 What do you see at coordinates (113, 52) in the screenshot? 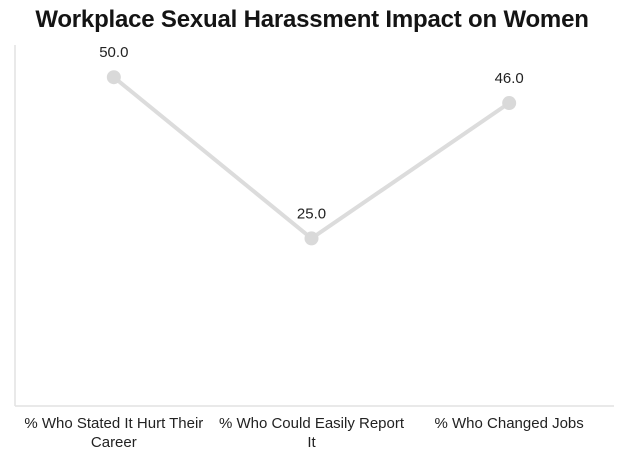
I see `value-label: 50.0` at bounding box center [113, 52].